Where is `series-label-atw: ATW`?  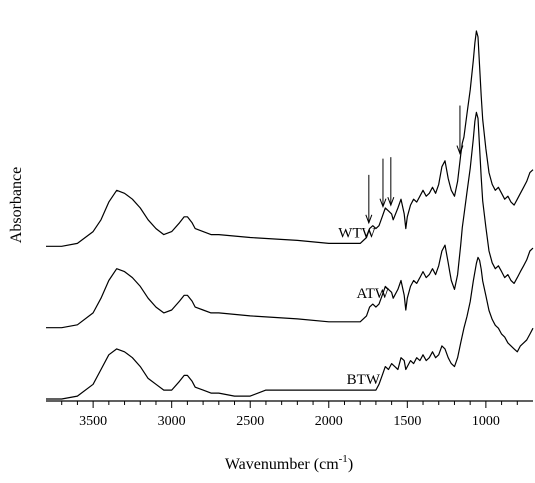
series-label-atw: ATW is located at coordinates (373, 294).